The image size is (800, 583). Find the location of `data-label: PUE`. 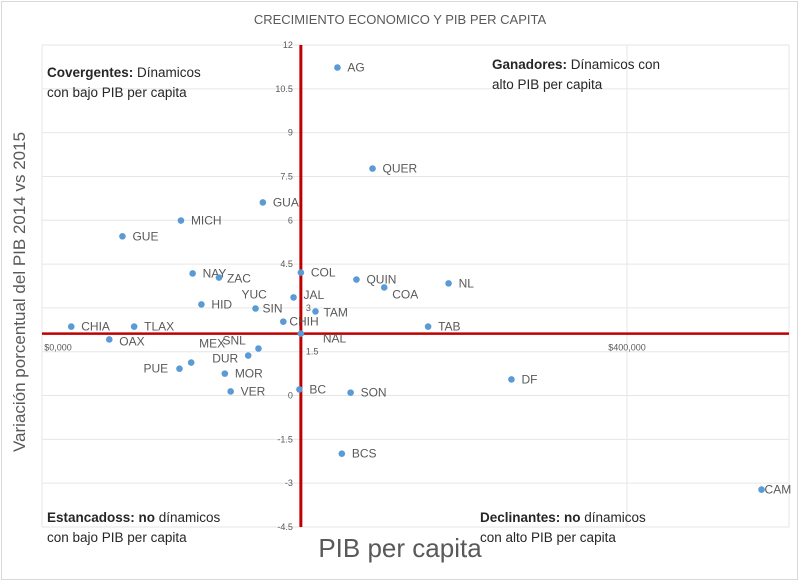

data-label: PUE is located at coordinates (155, 369).